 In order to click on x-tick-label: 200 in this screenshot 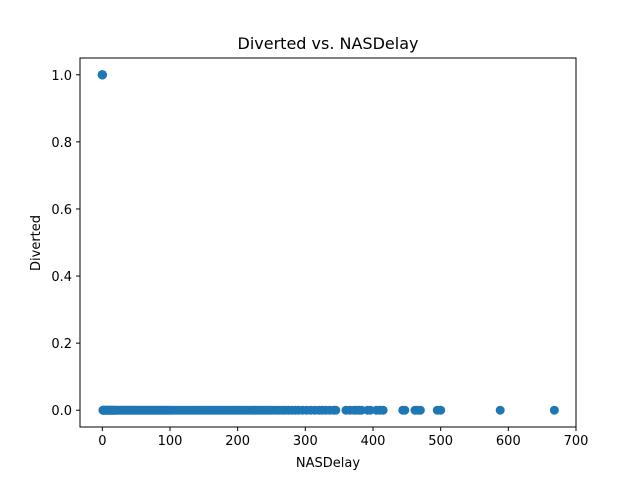, I will do `click(237, 441)`.